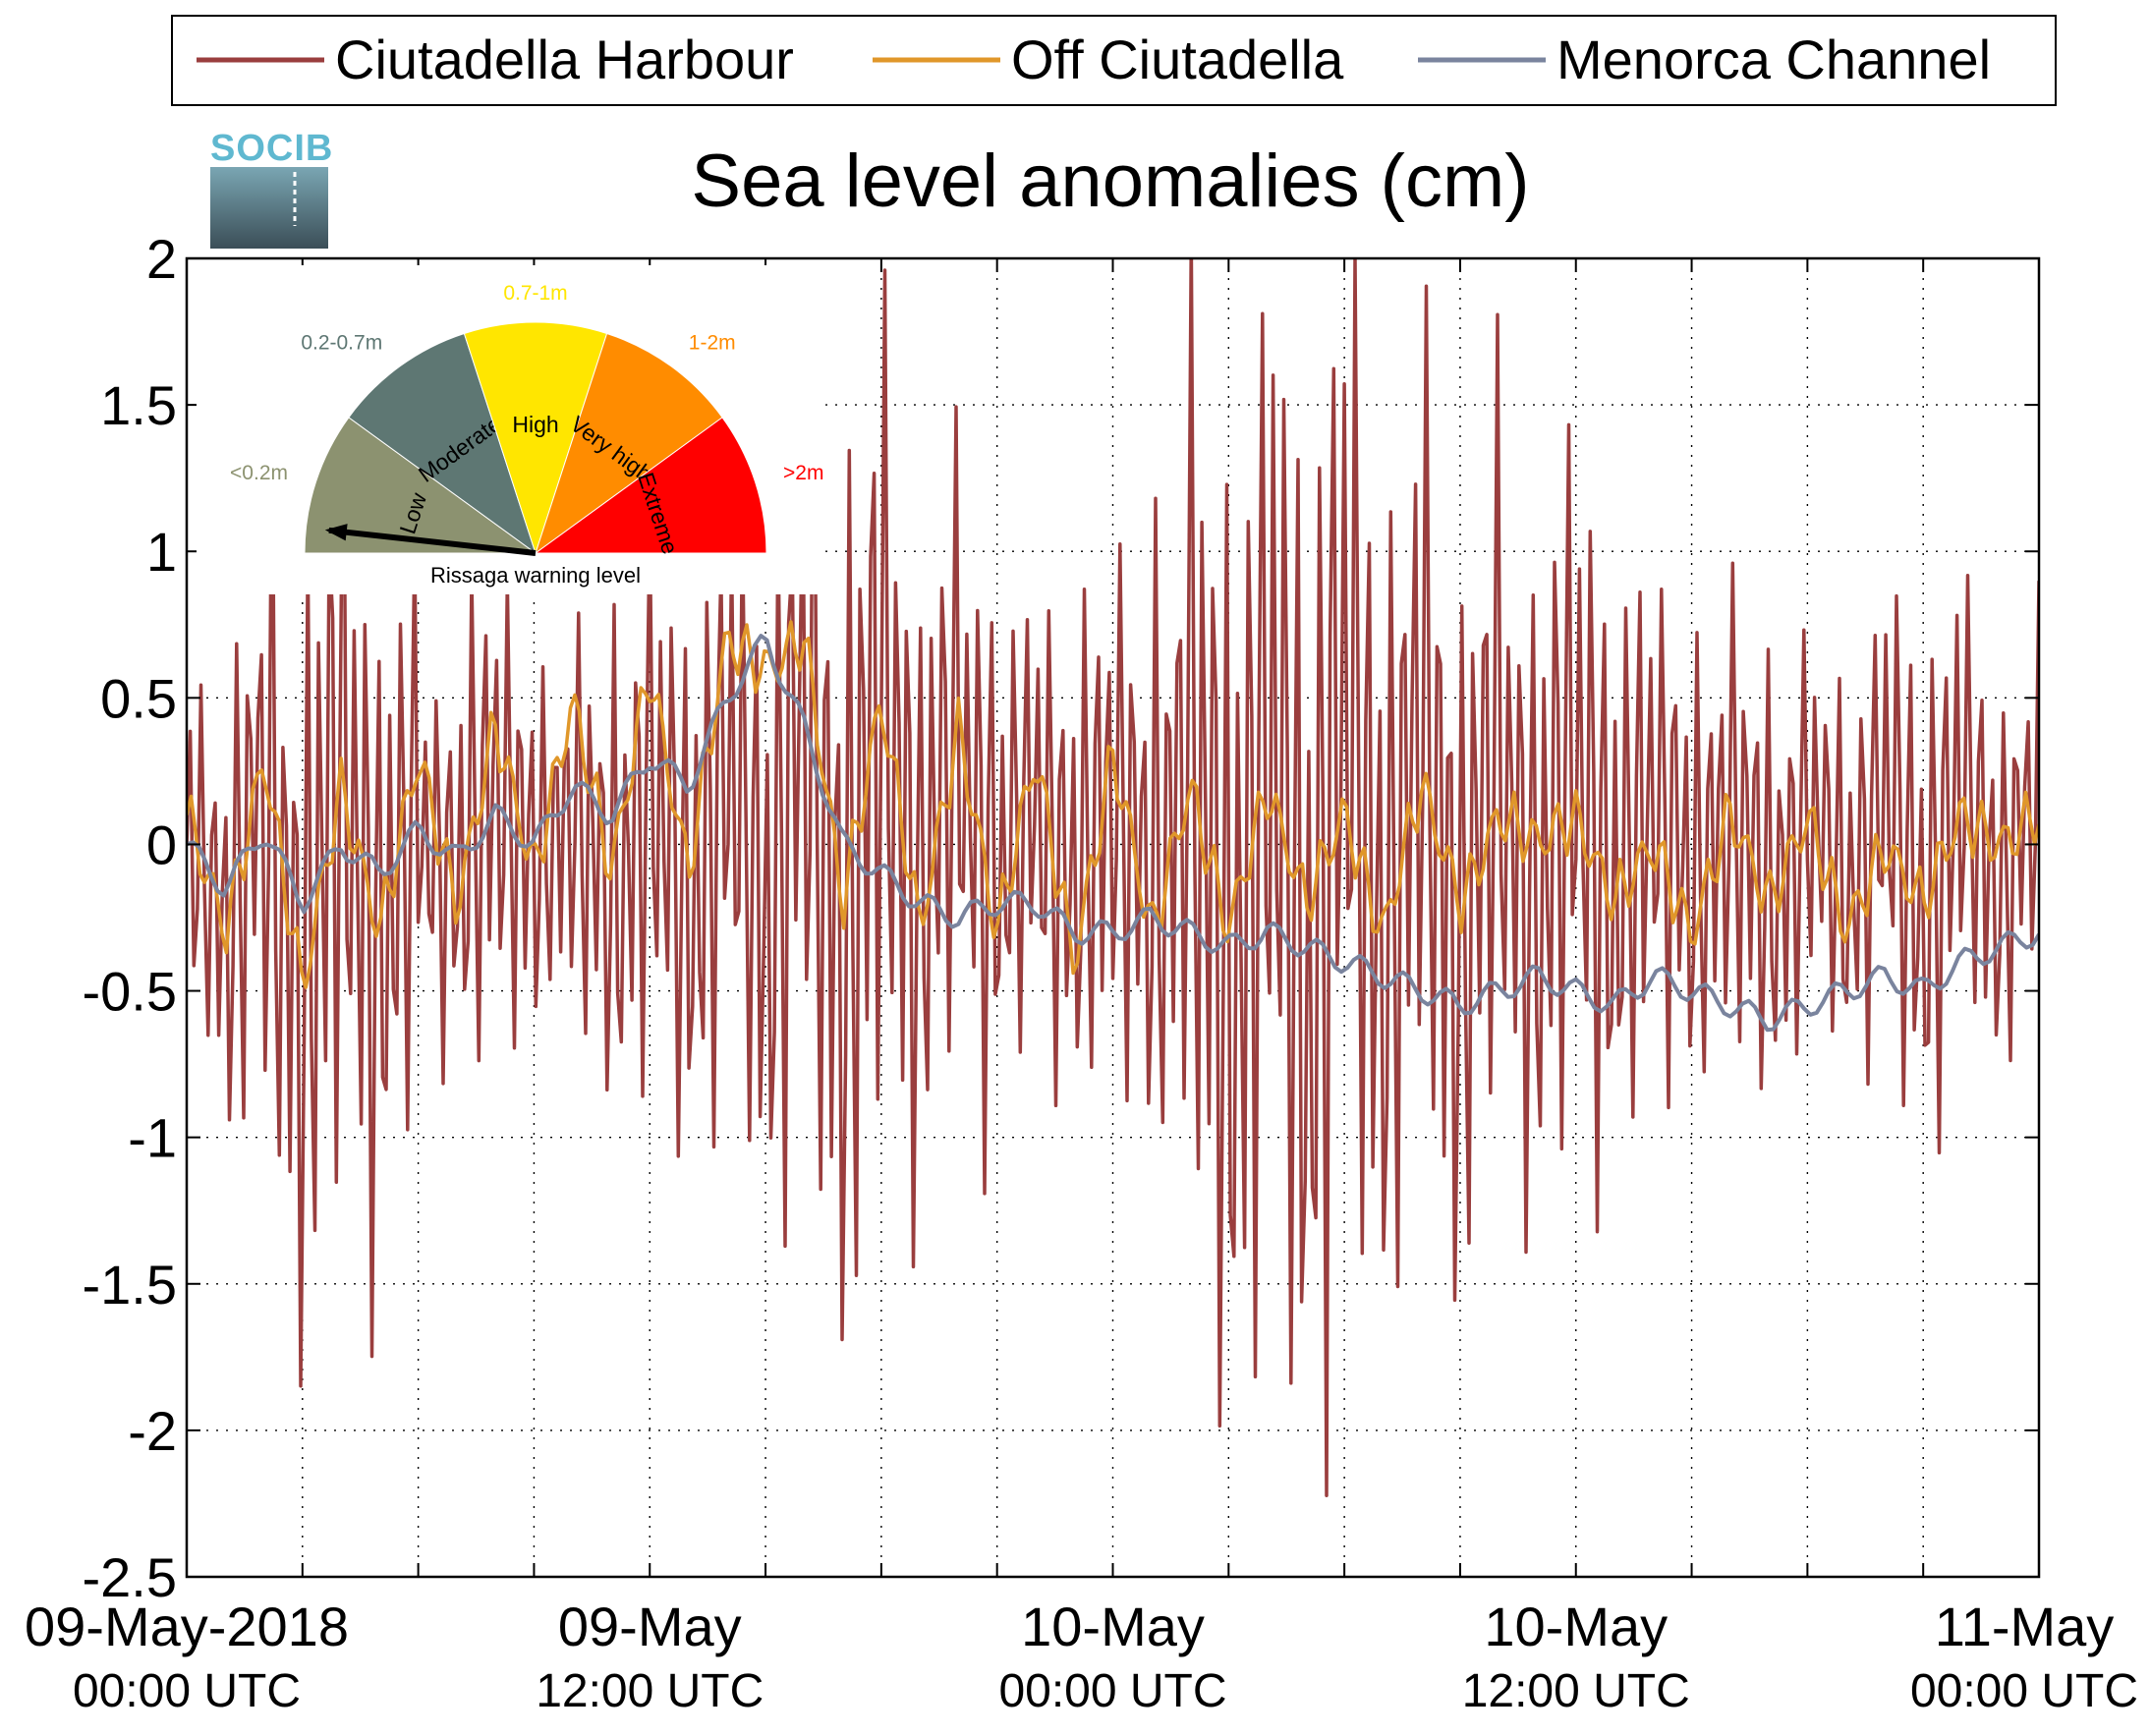 This screenshot has height=1736, width=2150. Describe the element at coordinates (269, 208) in the screenshot. I see `socib-logo-block` at that location.